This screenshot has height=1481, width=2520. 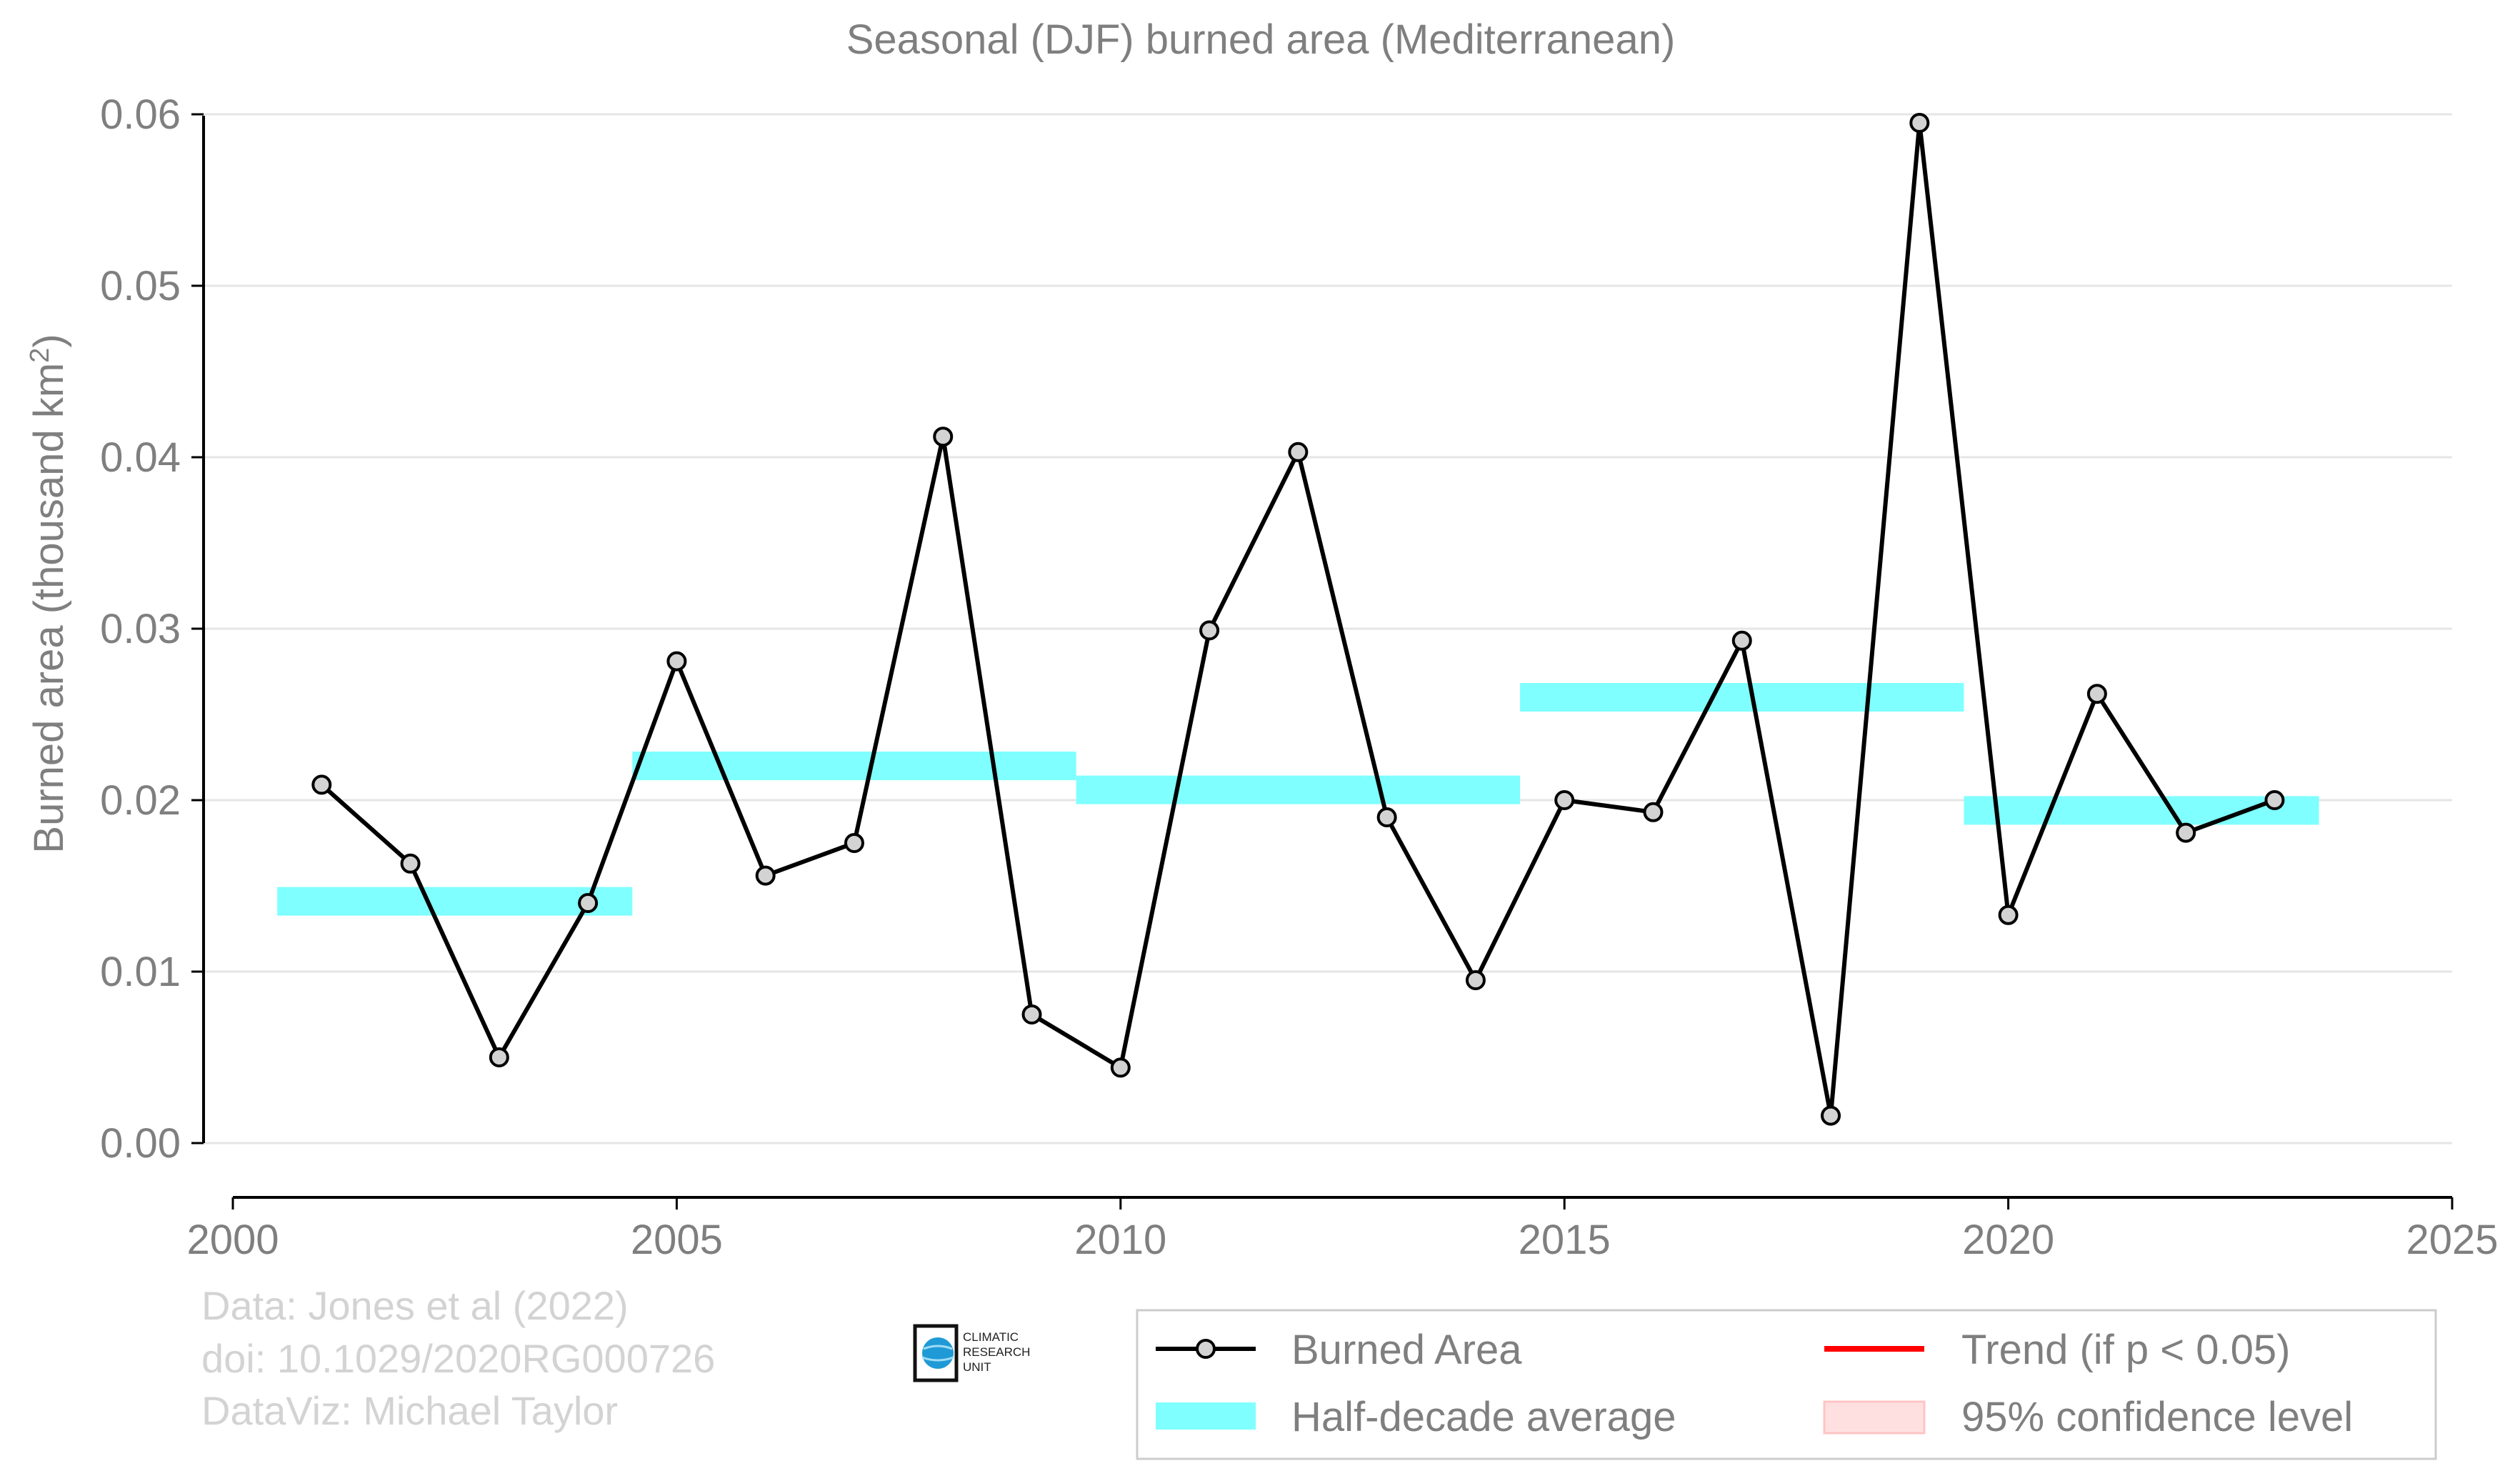 I want to click on legend-trend-label: Trend (if p < 0.05), so click(x=2125, y=1350).